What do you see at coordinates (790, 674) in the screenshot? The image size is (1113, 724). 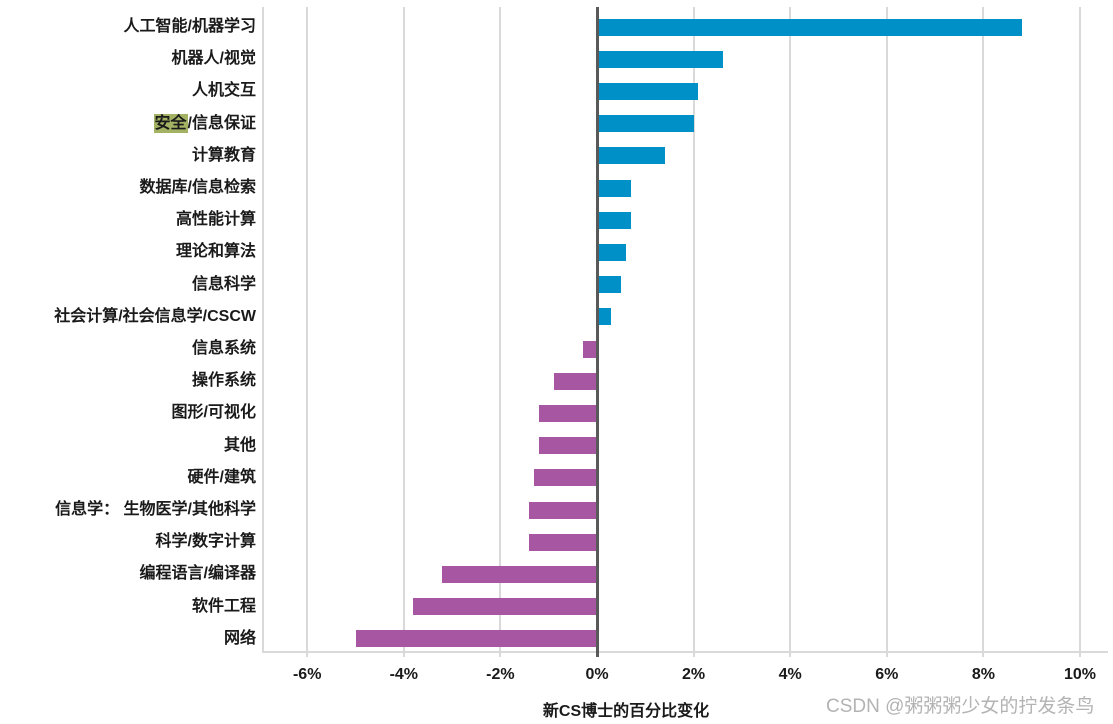 I see `x-tick-label: 4%` at bounding box center [790, 674].